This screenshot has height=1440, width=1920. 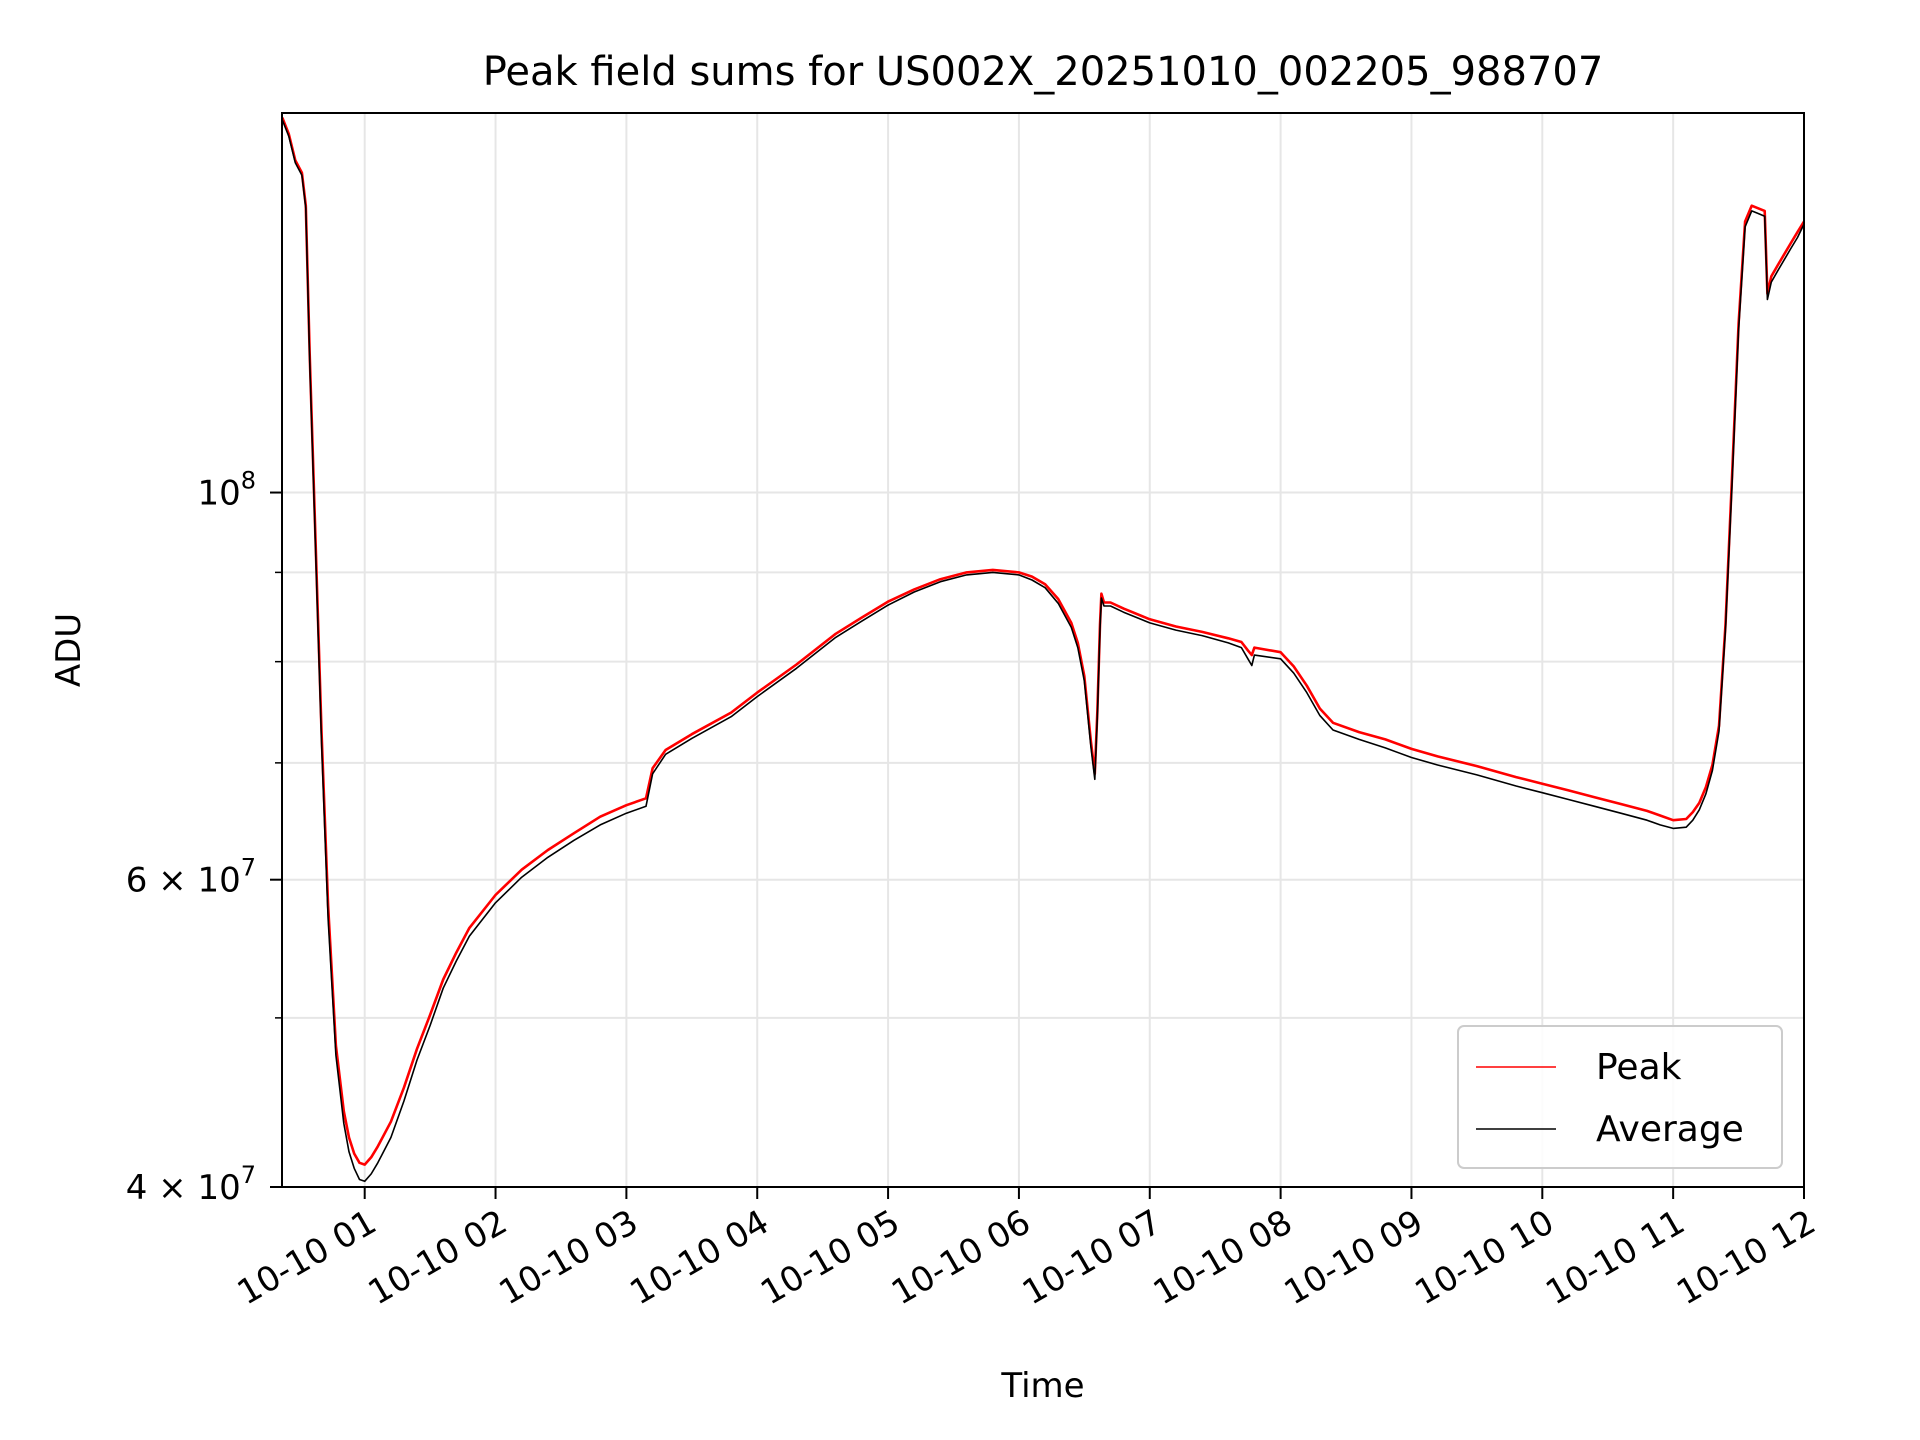 I want to click on x-tick-label: 10-10 03, so click(x=568, y=1257).